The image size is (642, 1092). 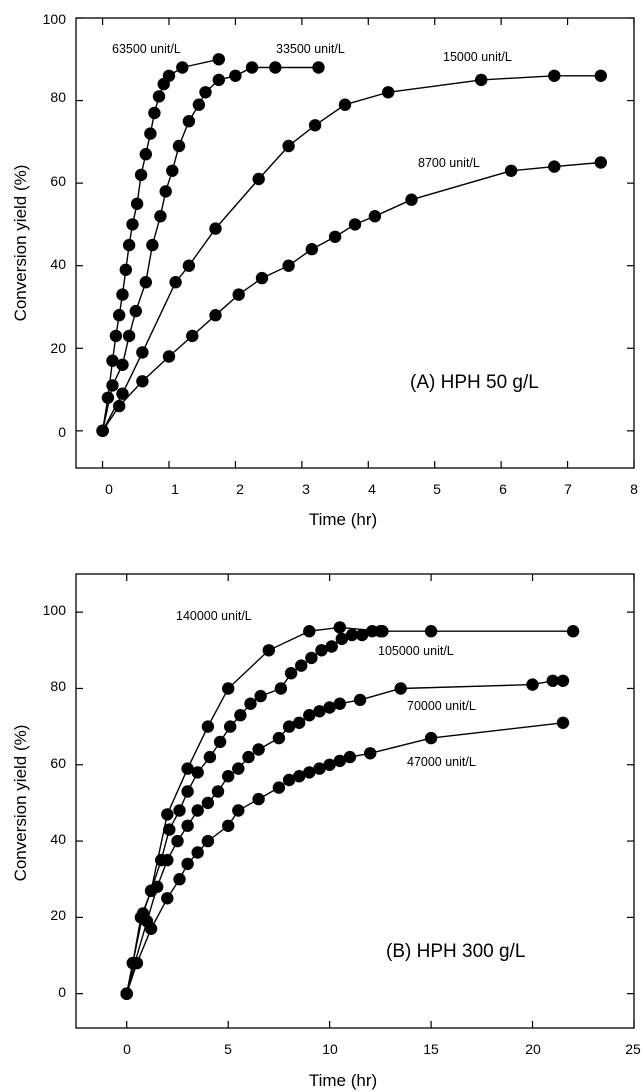 I want to click on panel-label: (B) HPH 300 g/L, so click(x=455, y=951).